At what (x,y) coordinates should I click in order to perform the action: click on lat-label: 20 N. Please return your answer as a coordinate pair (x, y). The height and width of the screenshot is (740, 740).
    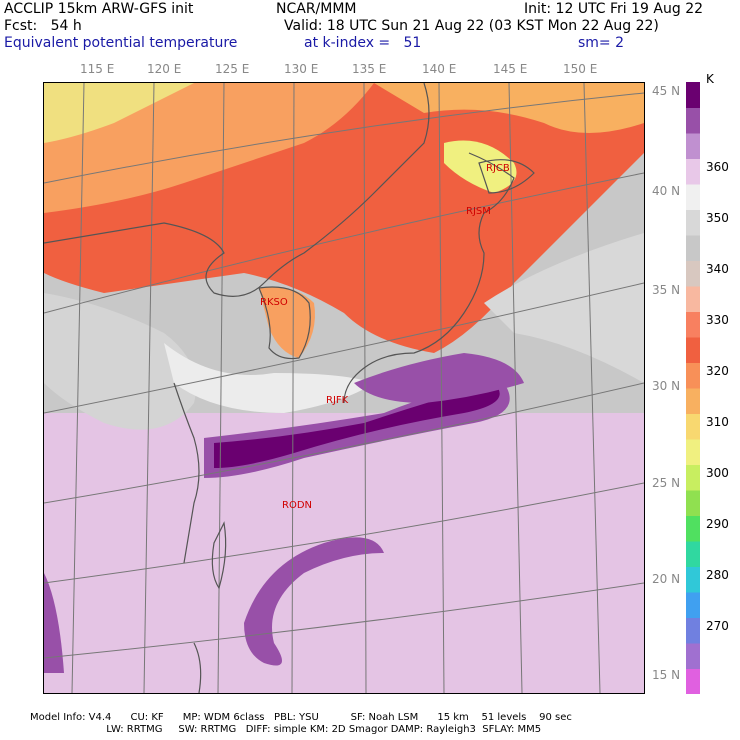
    Looking at the image, I should click on (666, 579).